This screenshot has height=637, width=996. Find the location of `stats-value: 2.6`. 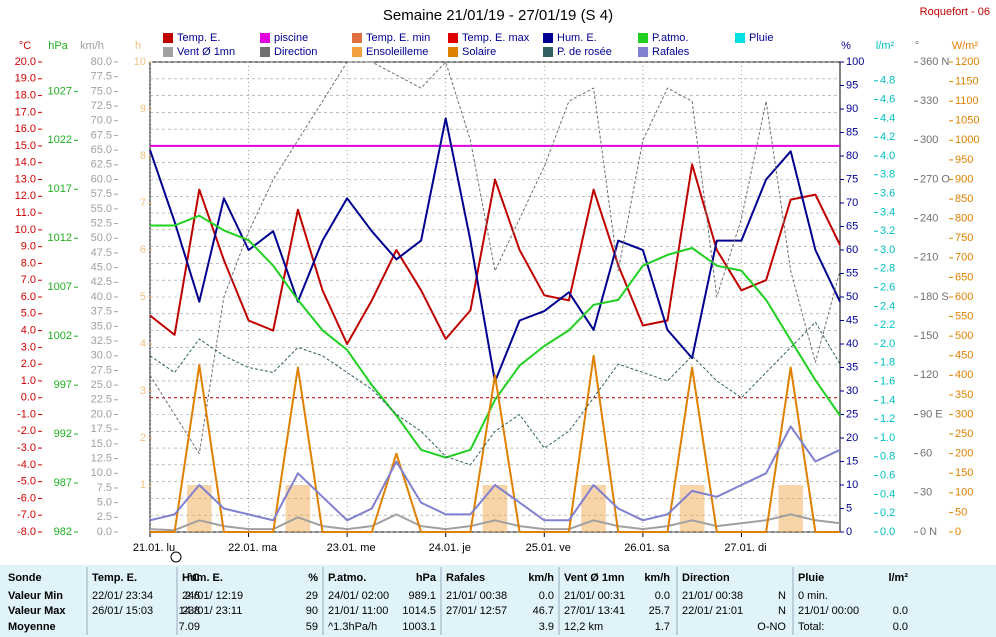

stats-value: 2.6 is located at coordinates (192, 596).